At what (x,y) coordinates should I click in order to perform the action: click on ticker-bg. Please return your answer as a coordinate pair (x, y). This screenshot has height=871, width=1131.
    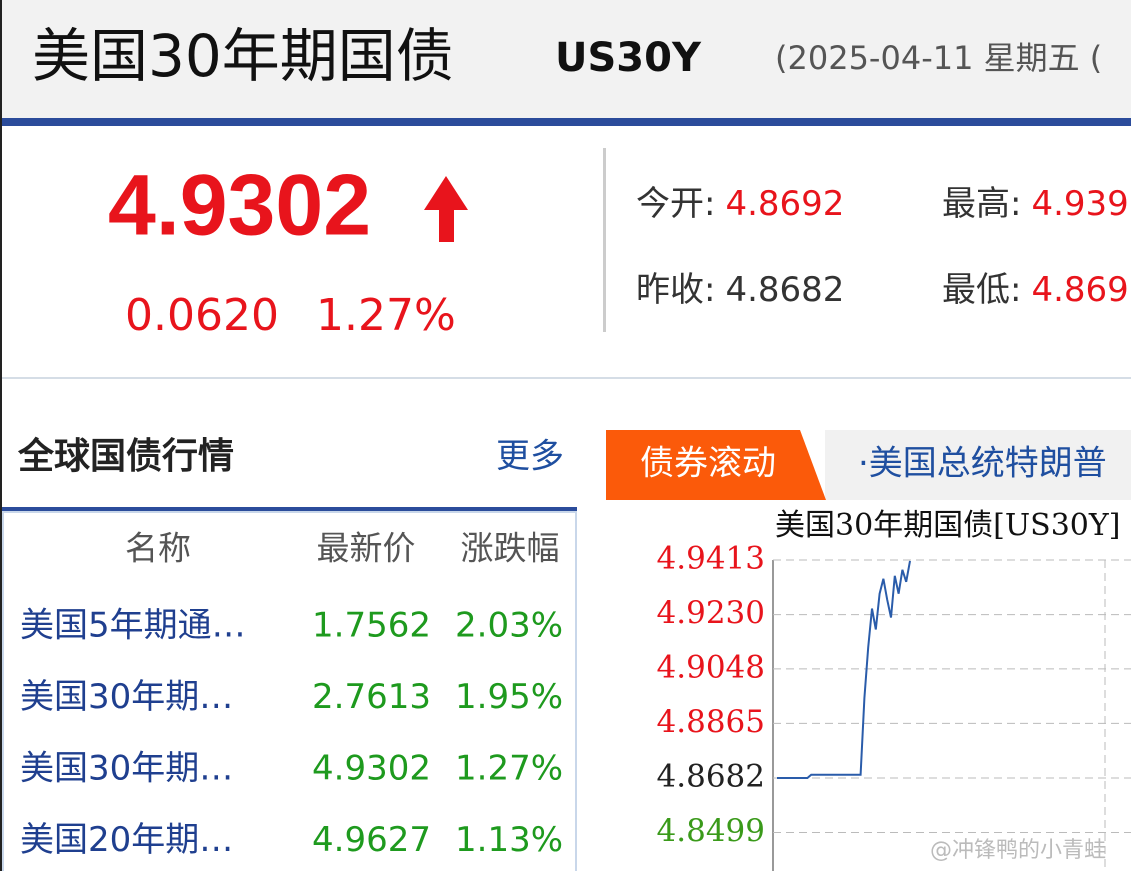
    Looking at the image, I should click on (978, 465).